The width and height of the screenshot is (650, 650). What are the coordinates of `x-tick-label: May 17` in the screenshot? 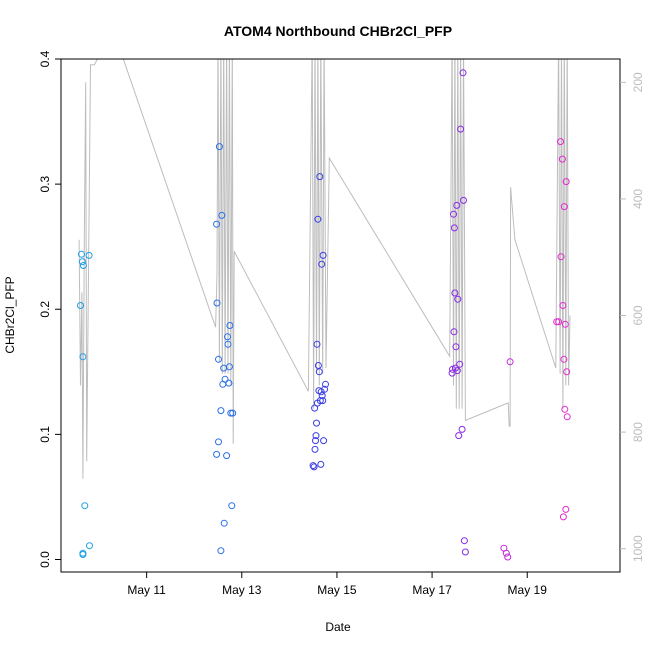 It's located at (432, 590).